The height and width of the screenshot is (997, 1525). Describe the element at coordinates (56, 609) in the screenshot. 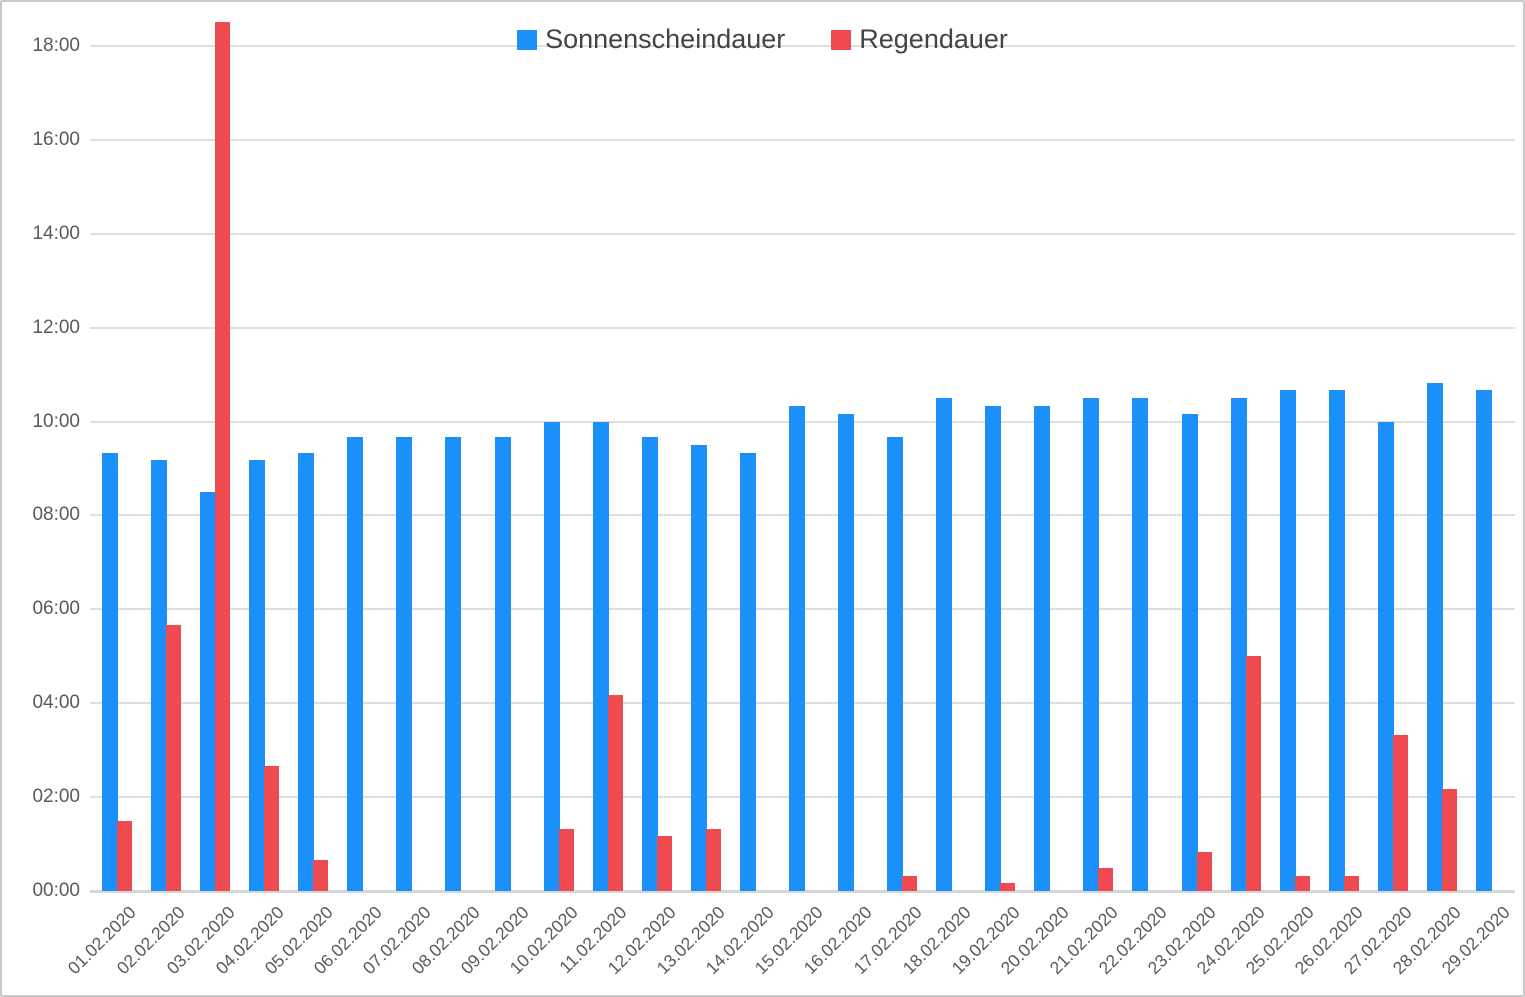

I see `y-axis-tick-label: 06:00` at that location.